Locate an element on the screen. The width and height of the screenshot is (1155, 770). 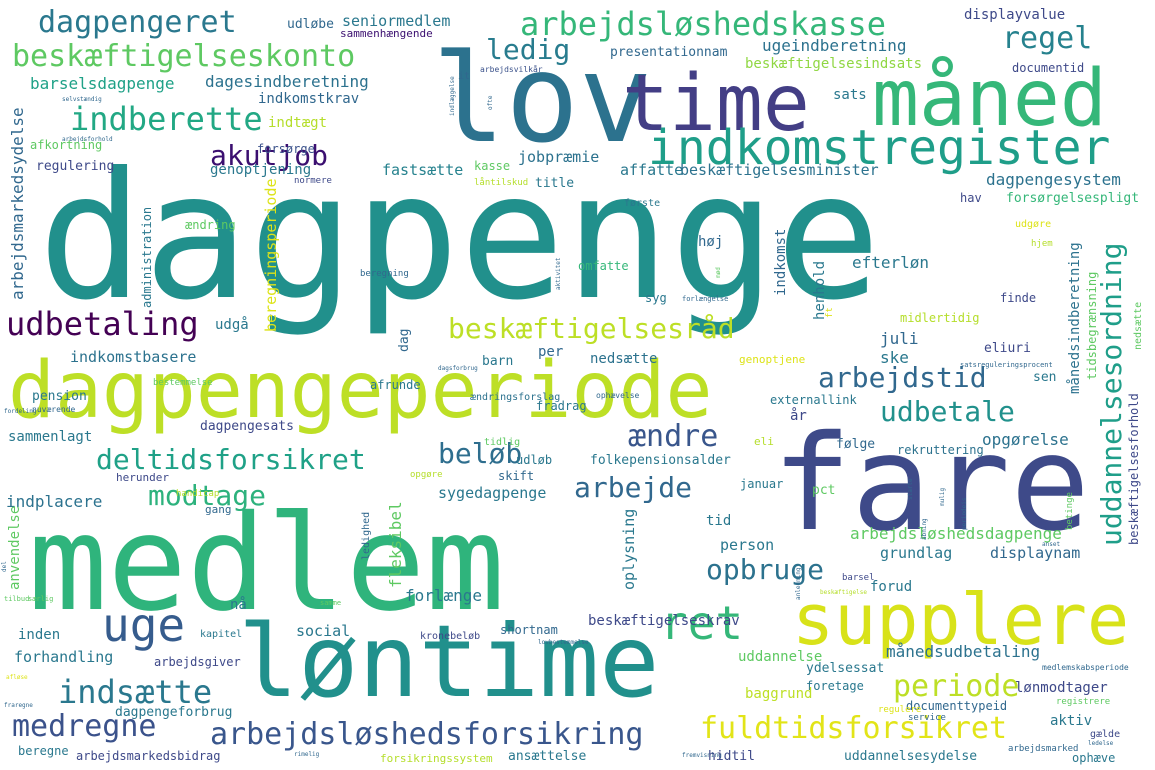
word-pct: pct is located at coordinates (824, 490).